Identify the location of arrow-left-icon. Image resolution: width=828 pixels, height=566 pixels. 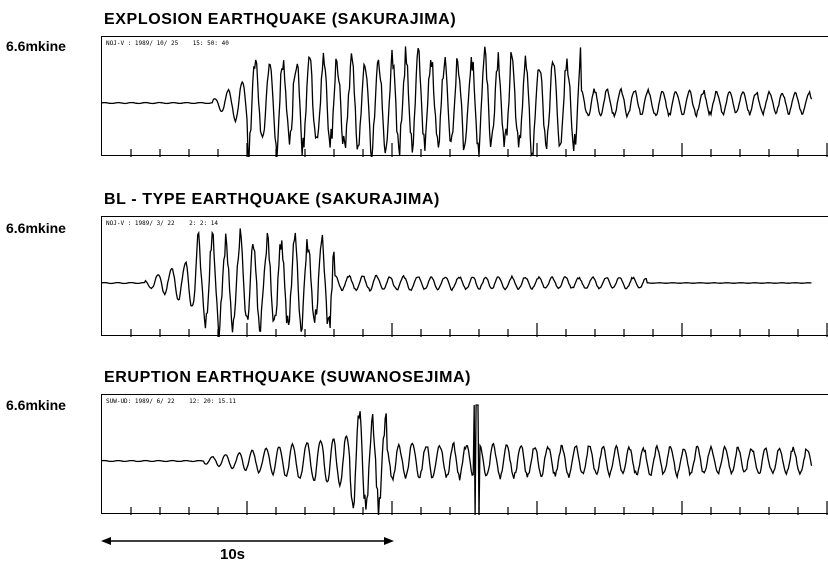
(106, 541).